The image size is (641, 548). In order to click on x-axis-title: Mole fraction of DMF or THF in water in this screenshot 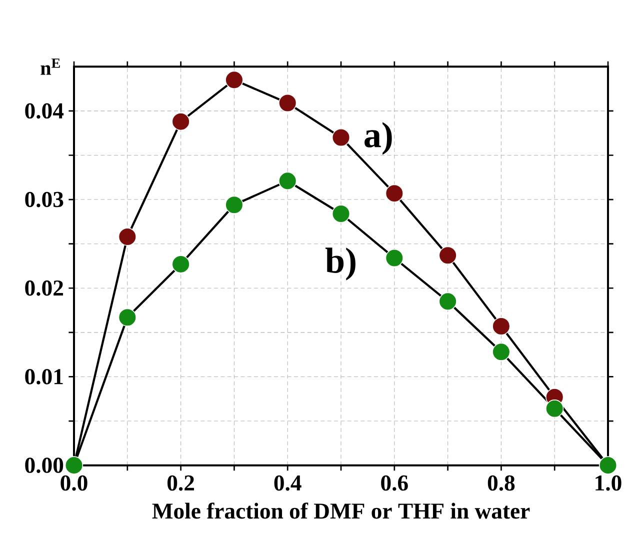, I will do `click(341, 510)`.